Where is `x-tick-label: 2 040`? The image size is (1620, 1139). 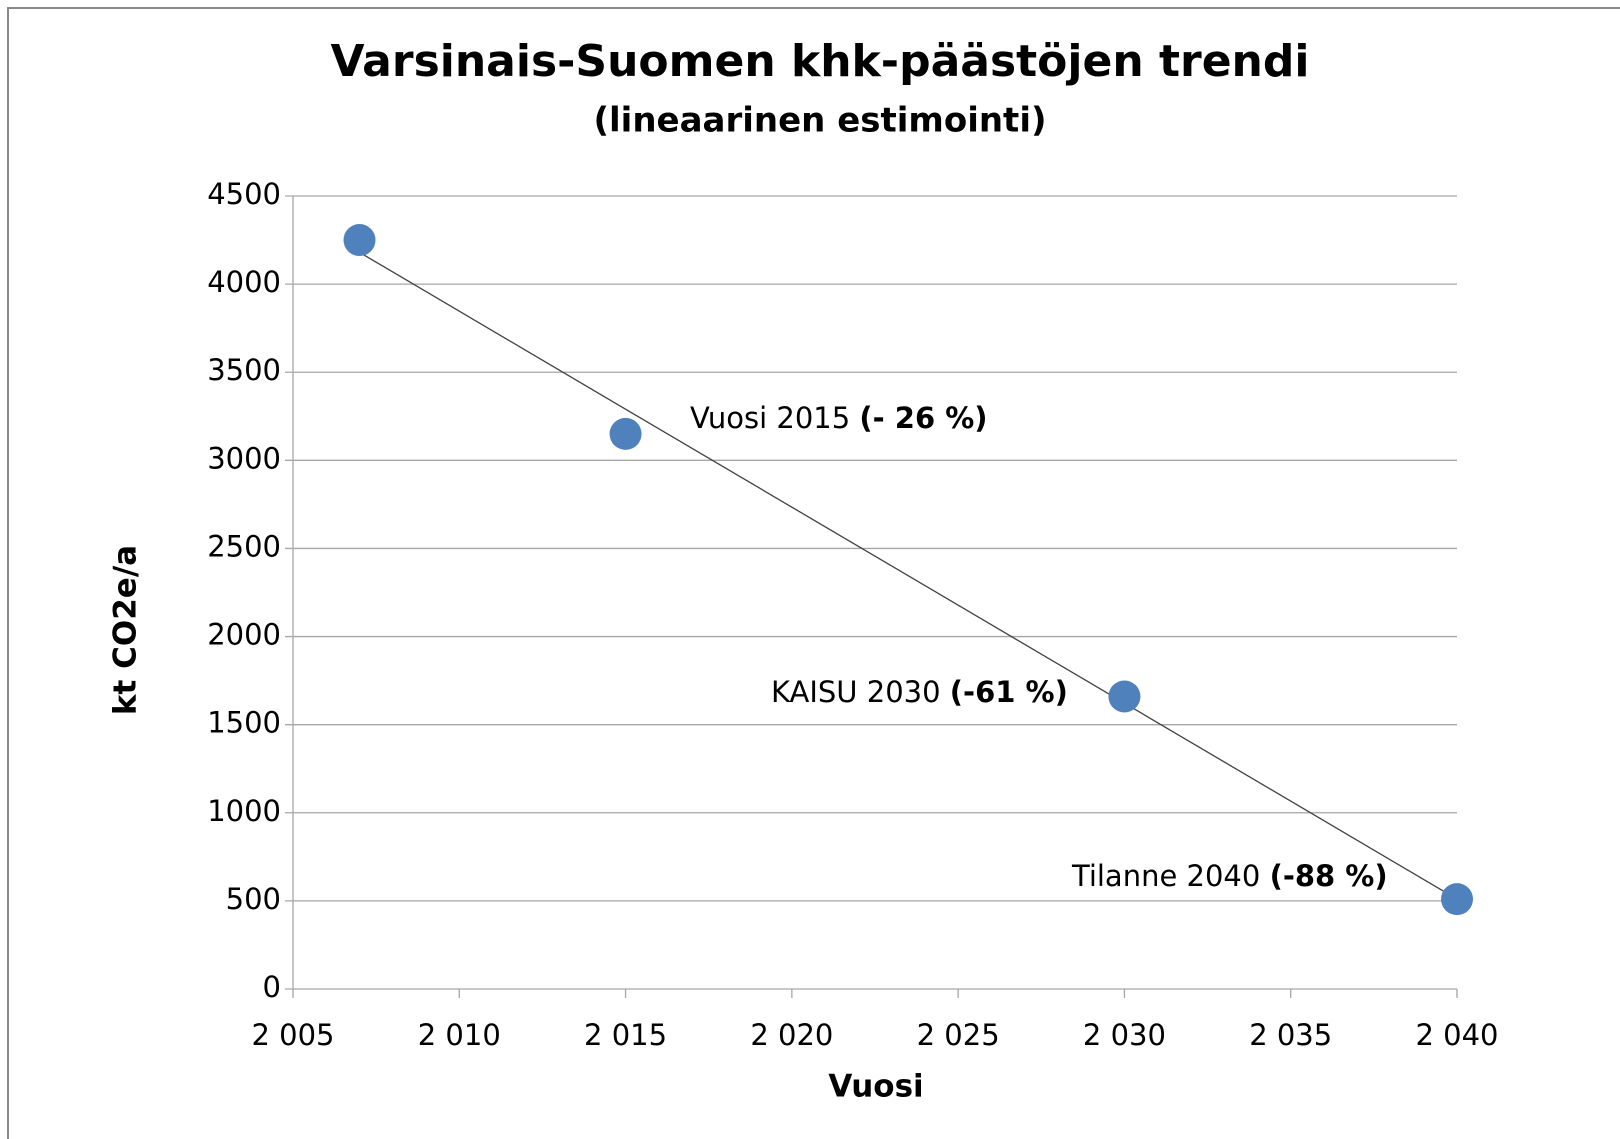 x-tick-label: 2 040 is located at coordinates (1456, 1035).